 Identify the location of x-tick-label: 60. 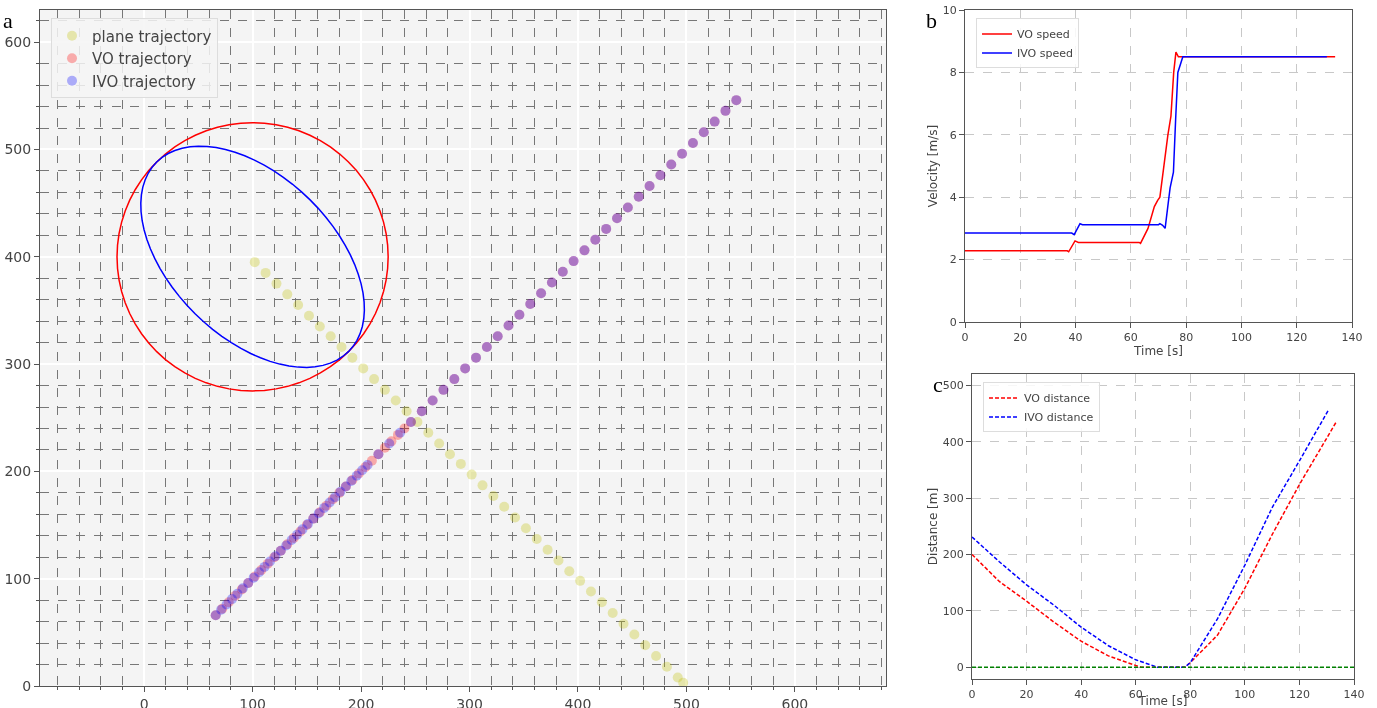
(1130, 338).